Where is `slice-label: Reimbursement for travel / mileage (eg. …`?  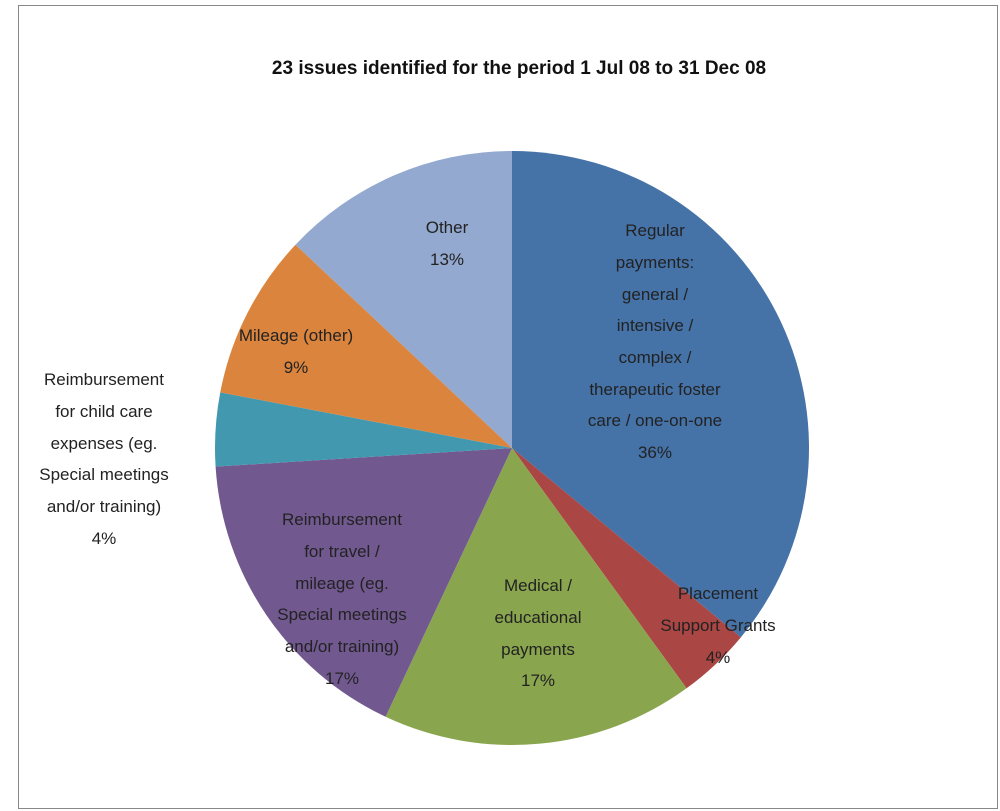 slice-label: Reimbursement for travel / mileage (eg. … is located at coordinates (341, 599).